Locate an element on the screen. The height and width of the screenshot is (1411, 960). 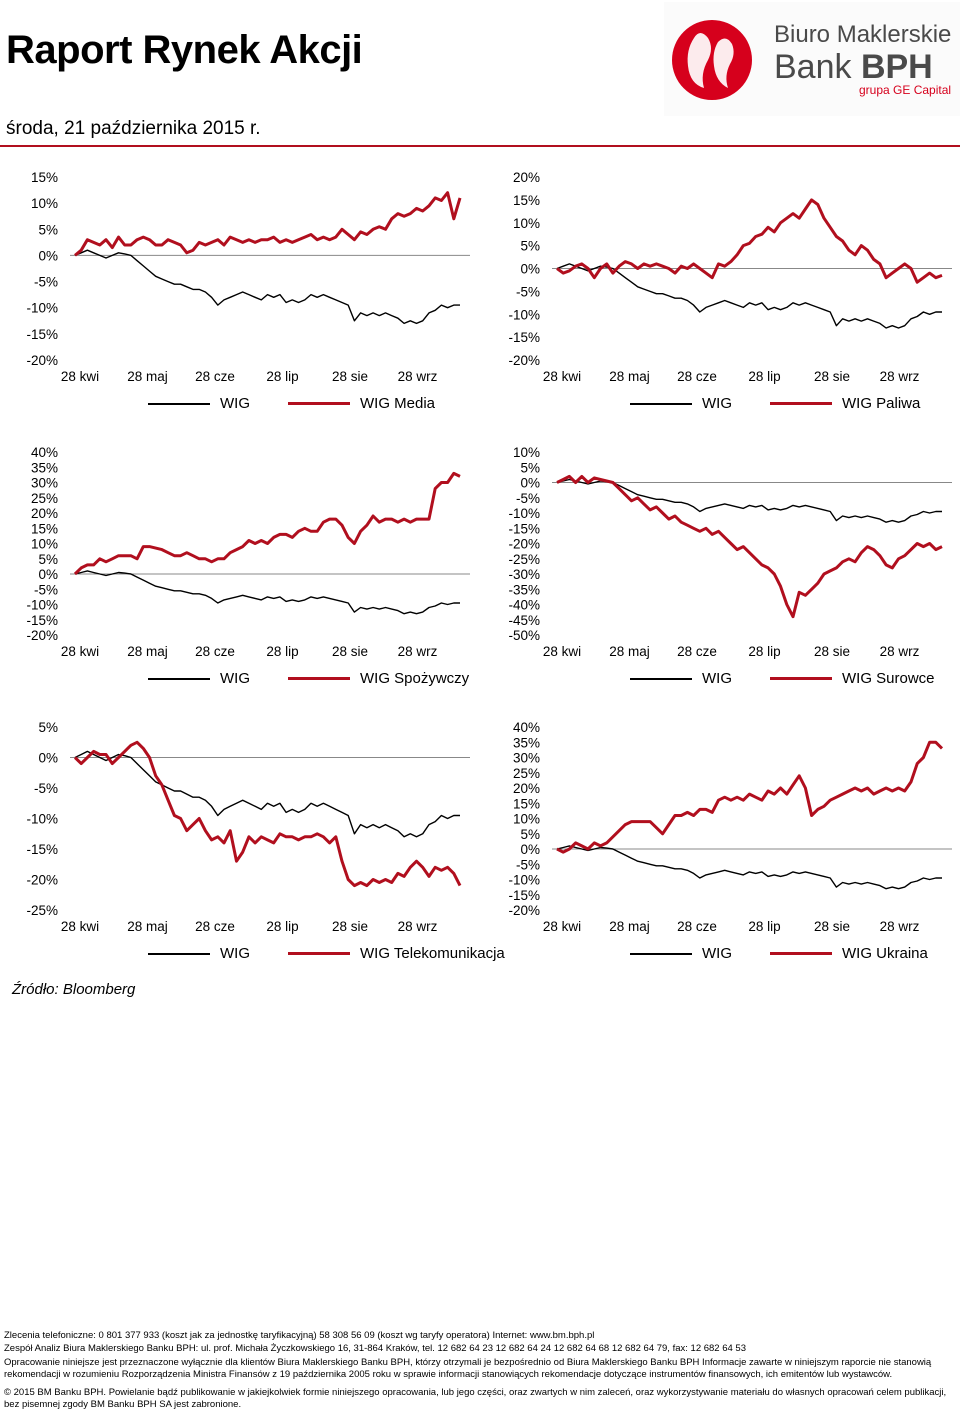
legend-item: WIG Telekomunikacja is located at coordinates (396, 953).